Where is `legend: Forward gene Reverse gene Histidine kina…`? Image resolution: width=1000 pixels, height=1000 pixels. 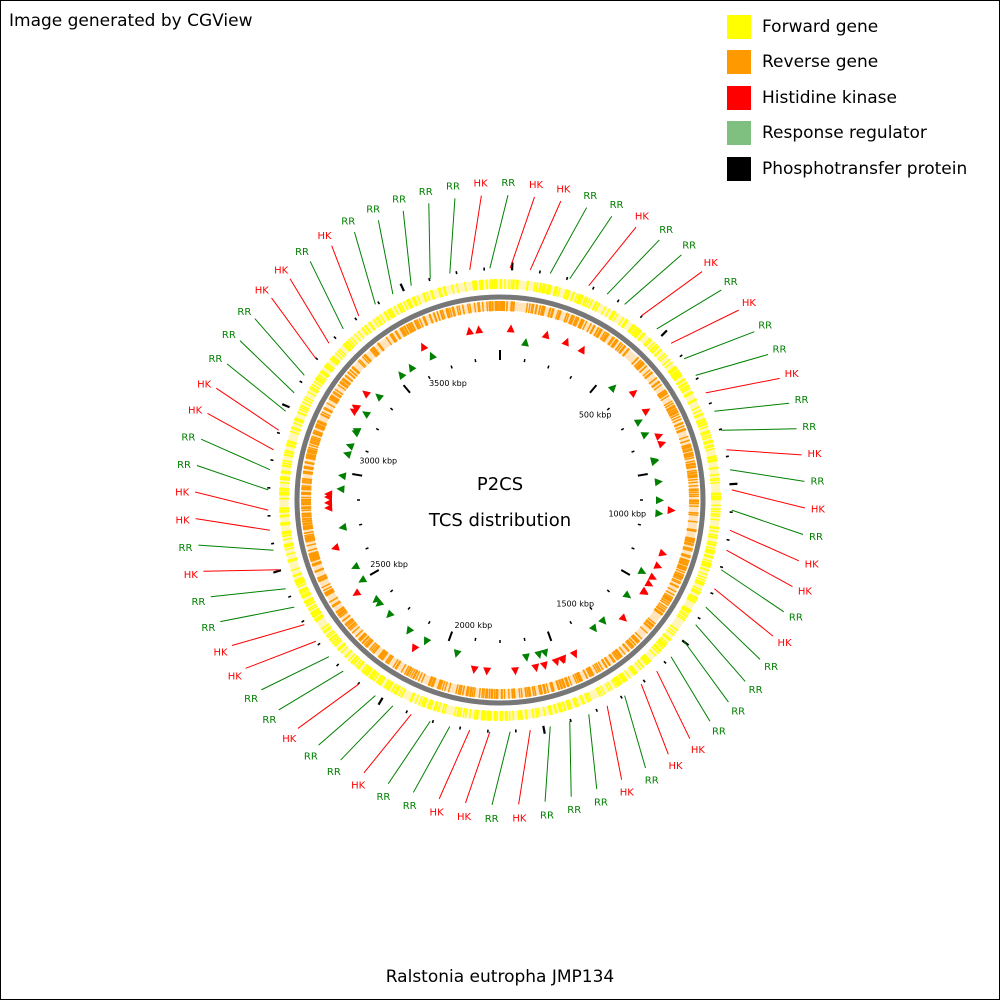
legend: Forward gene Reverse gene Histidine kina… is located at coordinates (847, 98).